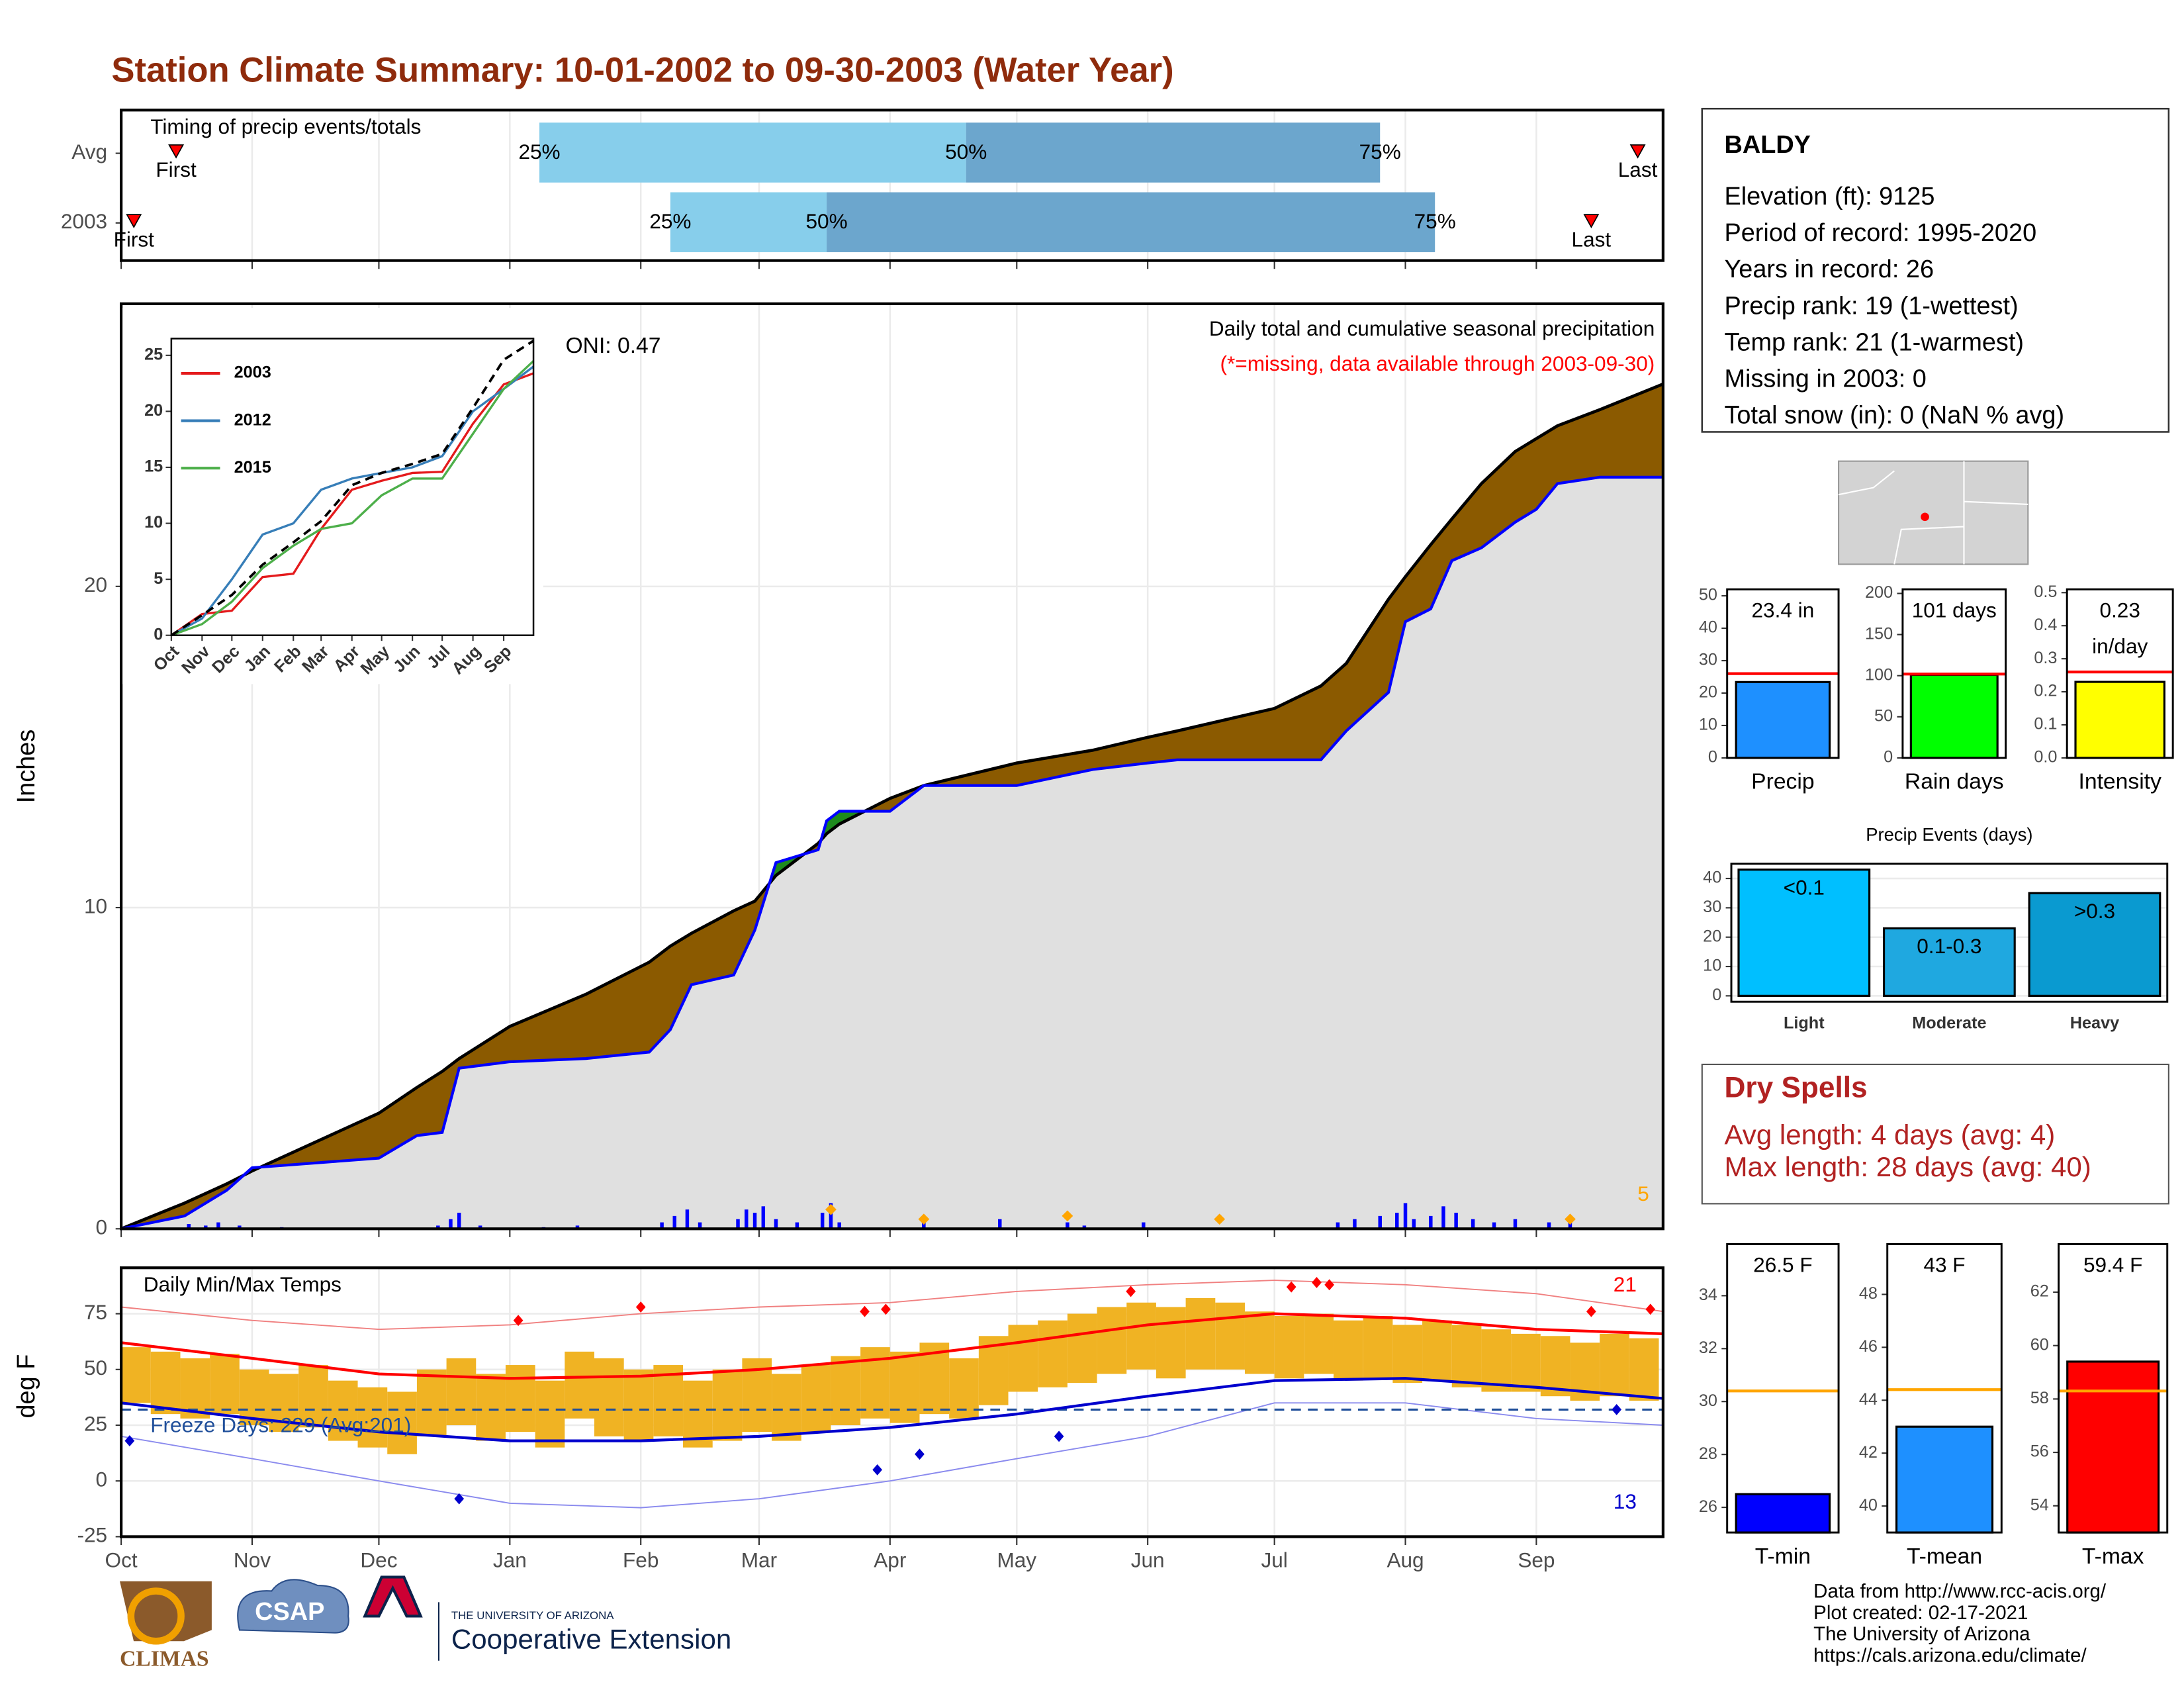 This screenshot has width=2184, height=1688. I want to click on bar-label: >0.3, so click(2094, 911).